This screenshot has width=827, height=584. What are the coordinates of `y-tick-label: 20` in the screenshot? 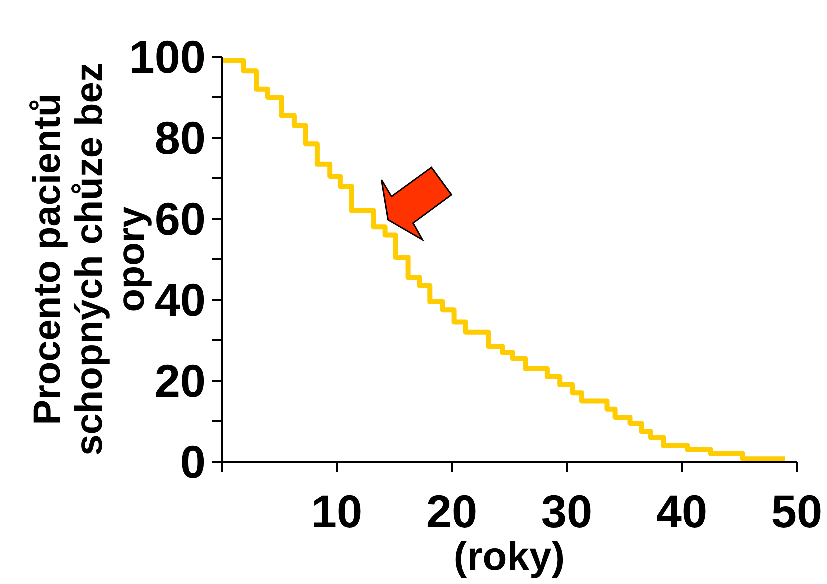 It's located at (180, 381).